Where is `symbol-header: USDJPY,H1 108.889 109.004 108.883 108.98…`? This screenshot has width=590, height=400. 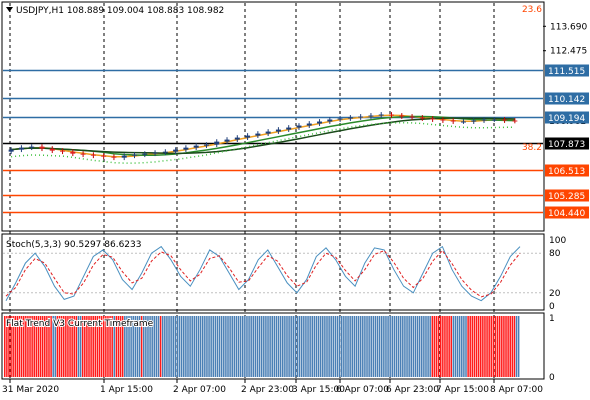
symbol-header: USDJPY,H1 108.889 109.004 108.883 108.98… is located at coordinates (120, 11).